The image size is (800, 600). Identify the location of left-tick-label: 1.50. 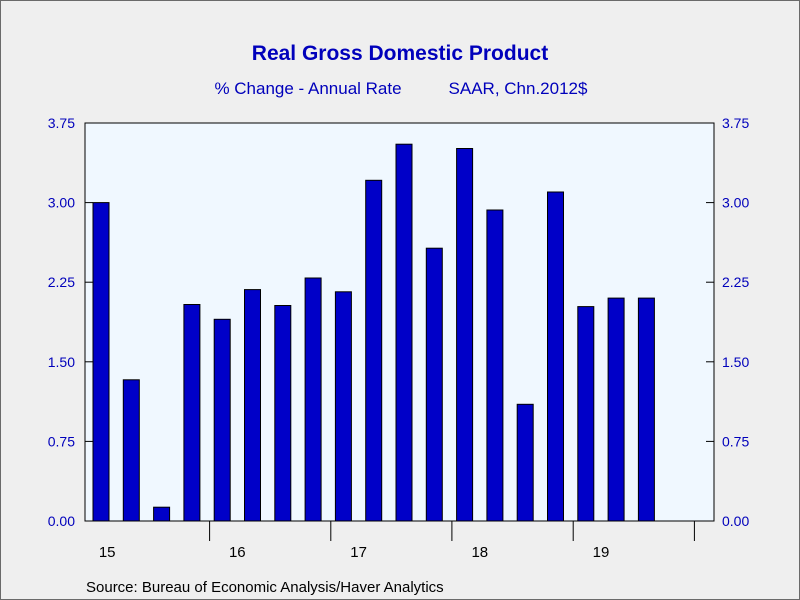
(61, 362).